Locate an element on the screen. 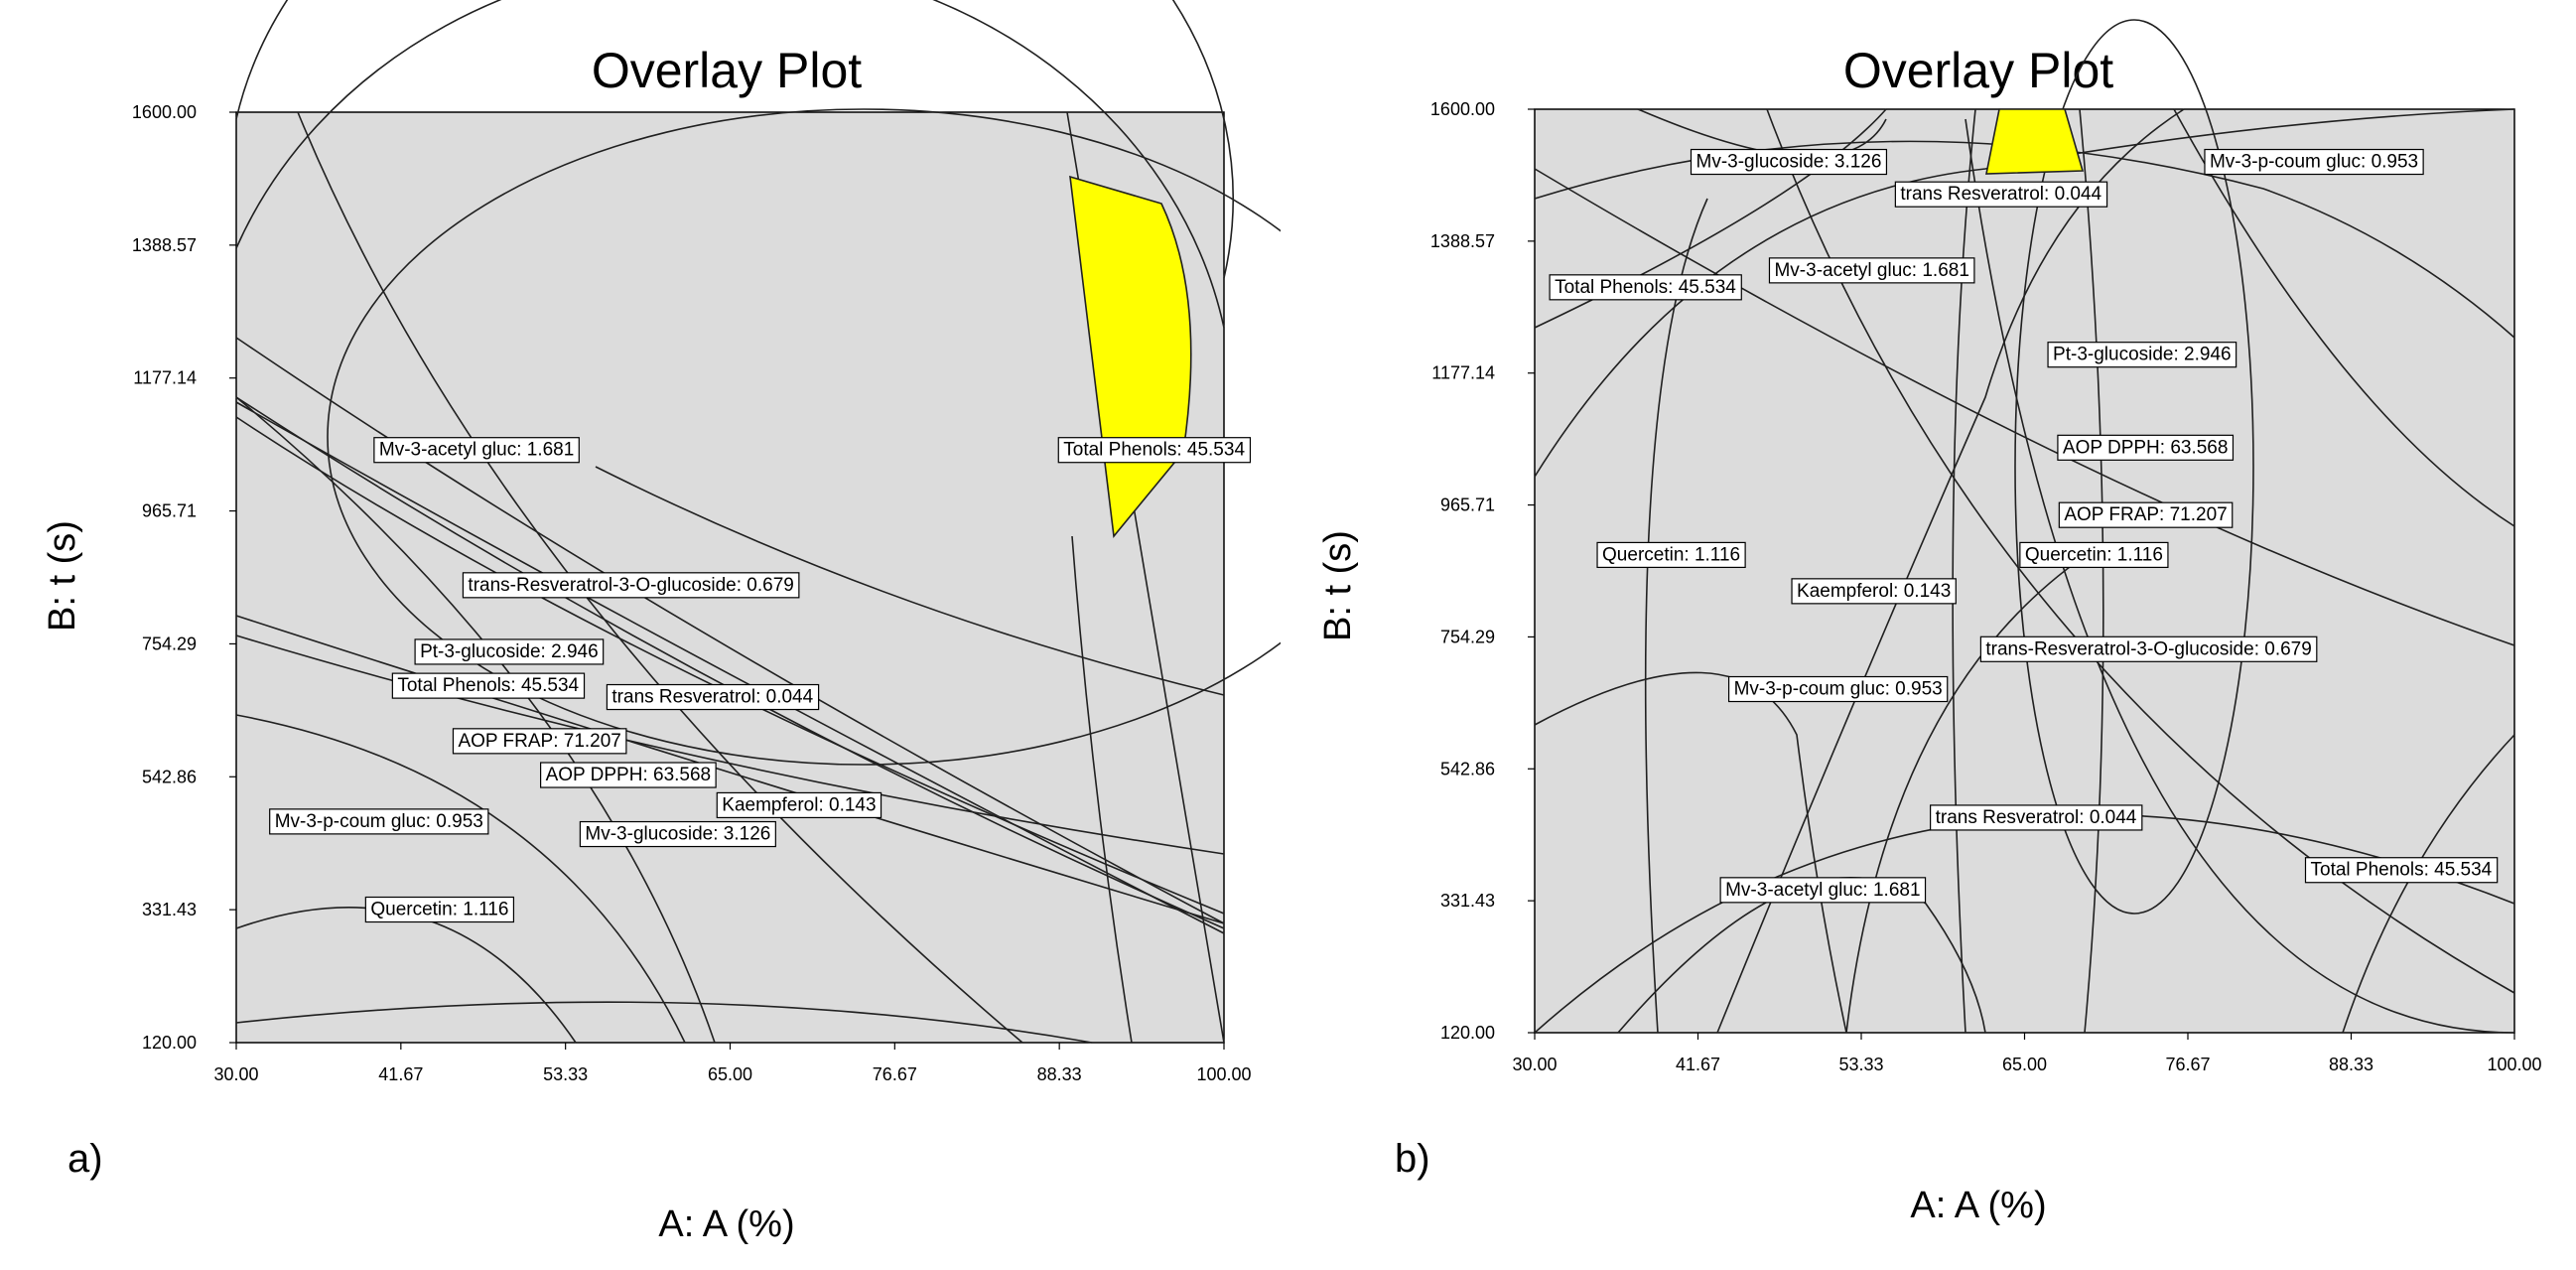 This screenshot has height=1270, width=2576. x-axis-label: A: A (%) is located at coordinates (726, 1224).